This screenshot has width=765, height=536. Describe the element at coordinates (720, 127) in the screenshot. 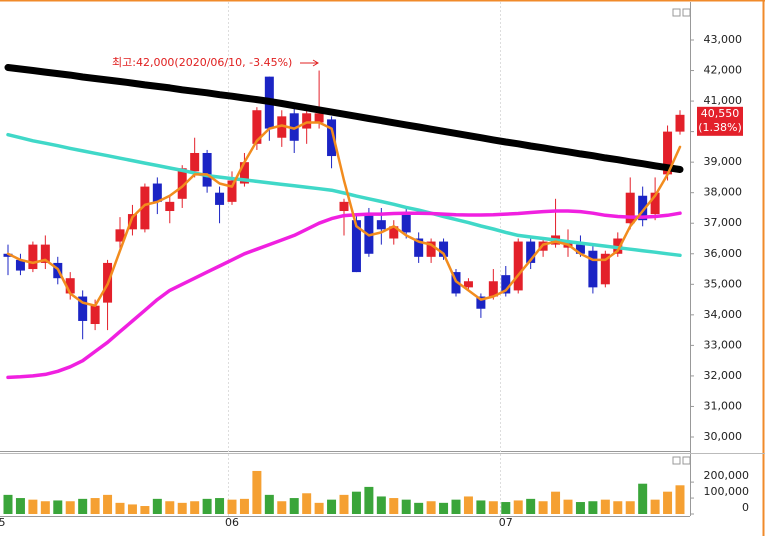

I see `last-change-label: (1.38%)` at that location.